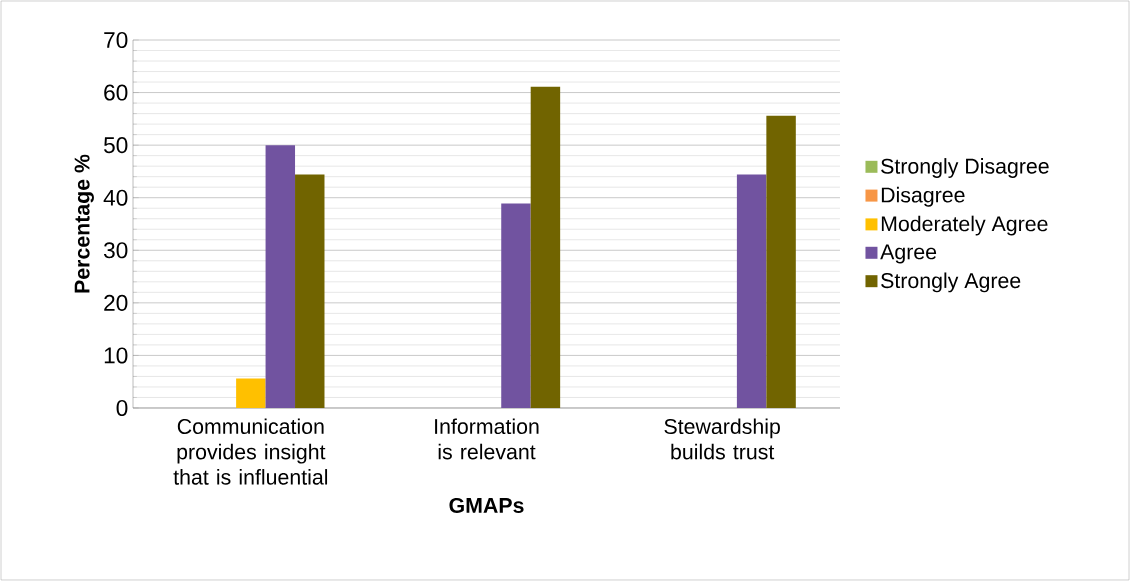  I want to click on y-tick-label: 20, so click(116, 302).